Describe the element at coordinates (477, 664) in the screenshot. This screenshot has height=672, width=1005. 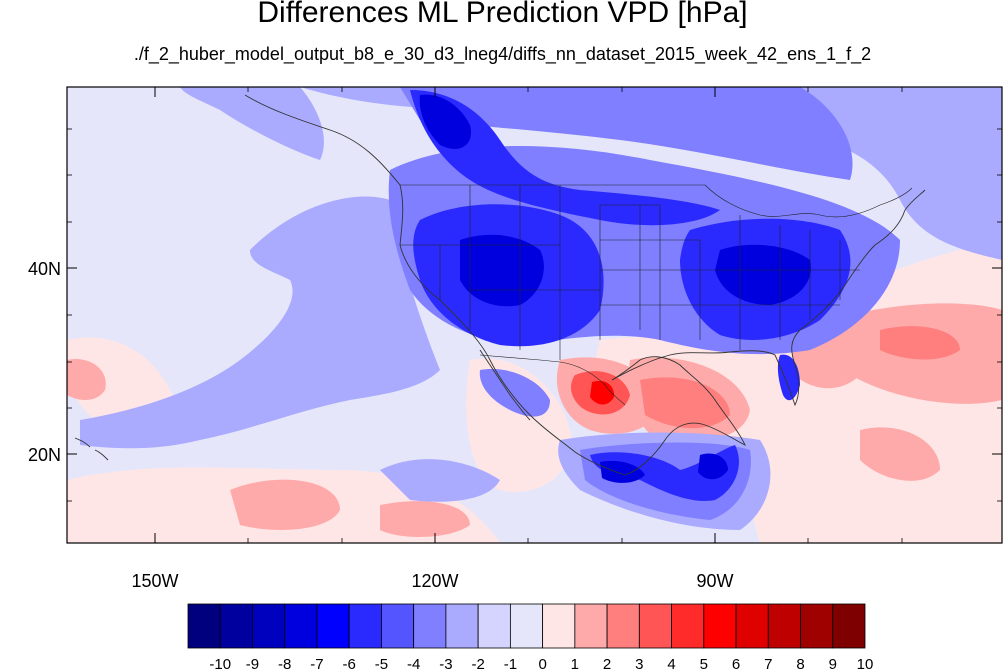
I see `colorbar-label: -2` at that location.